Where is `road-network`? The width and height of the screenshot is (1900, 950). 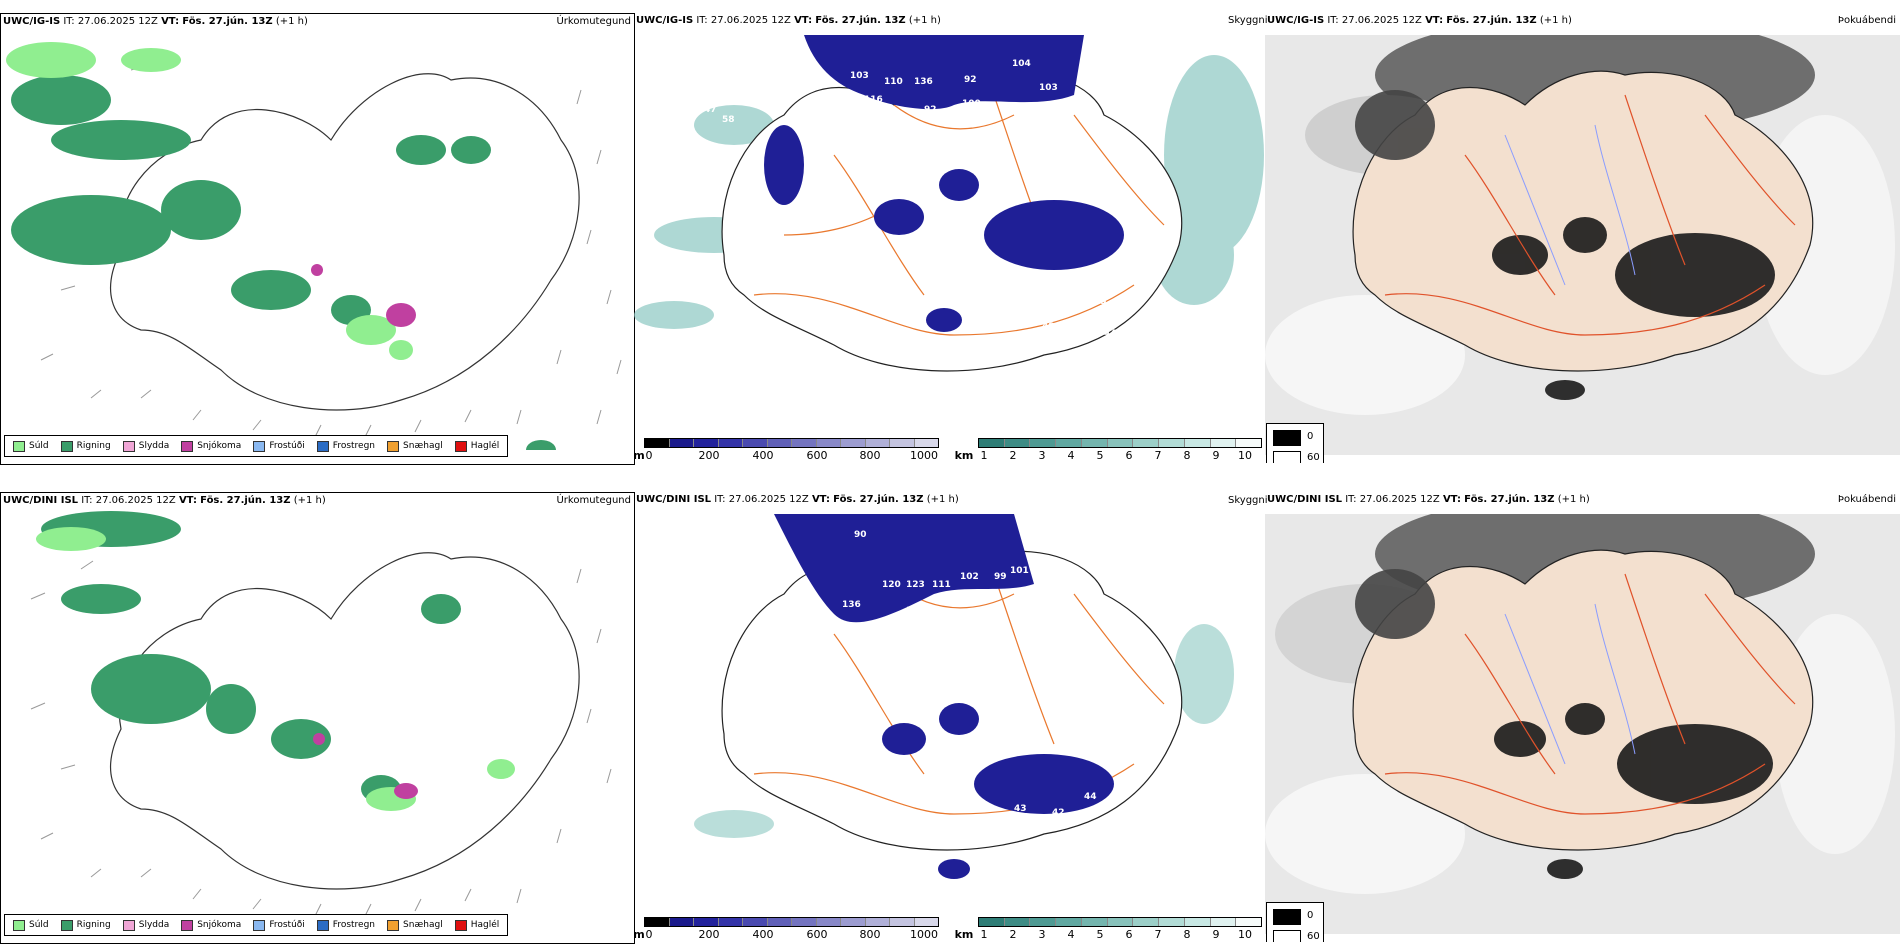 road-network is located at coordinates (1590, 694).